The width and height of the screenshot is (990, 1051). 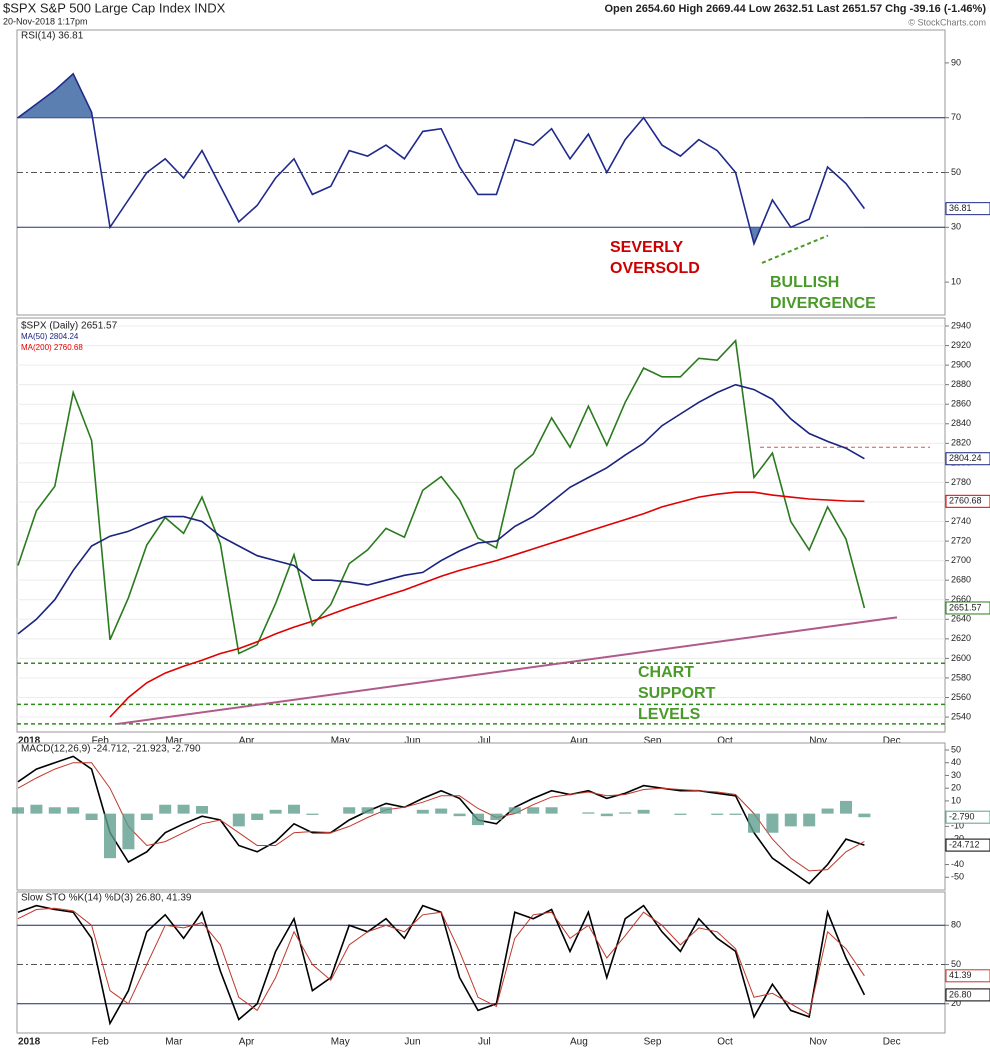 I want to click on last-value-label: 26.80, so click(x=960, y=994).